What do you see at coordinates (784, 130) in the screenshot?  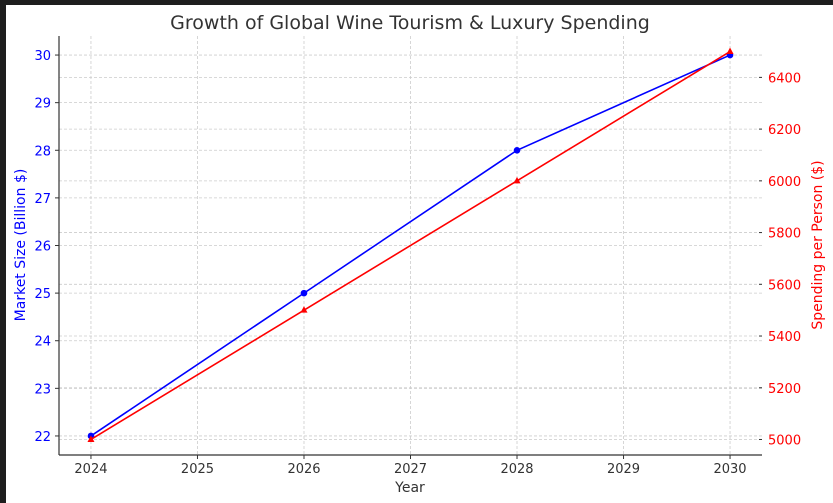 I see `y-tick-label-right: 6200` at bounding box center [784, 130].